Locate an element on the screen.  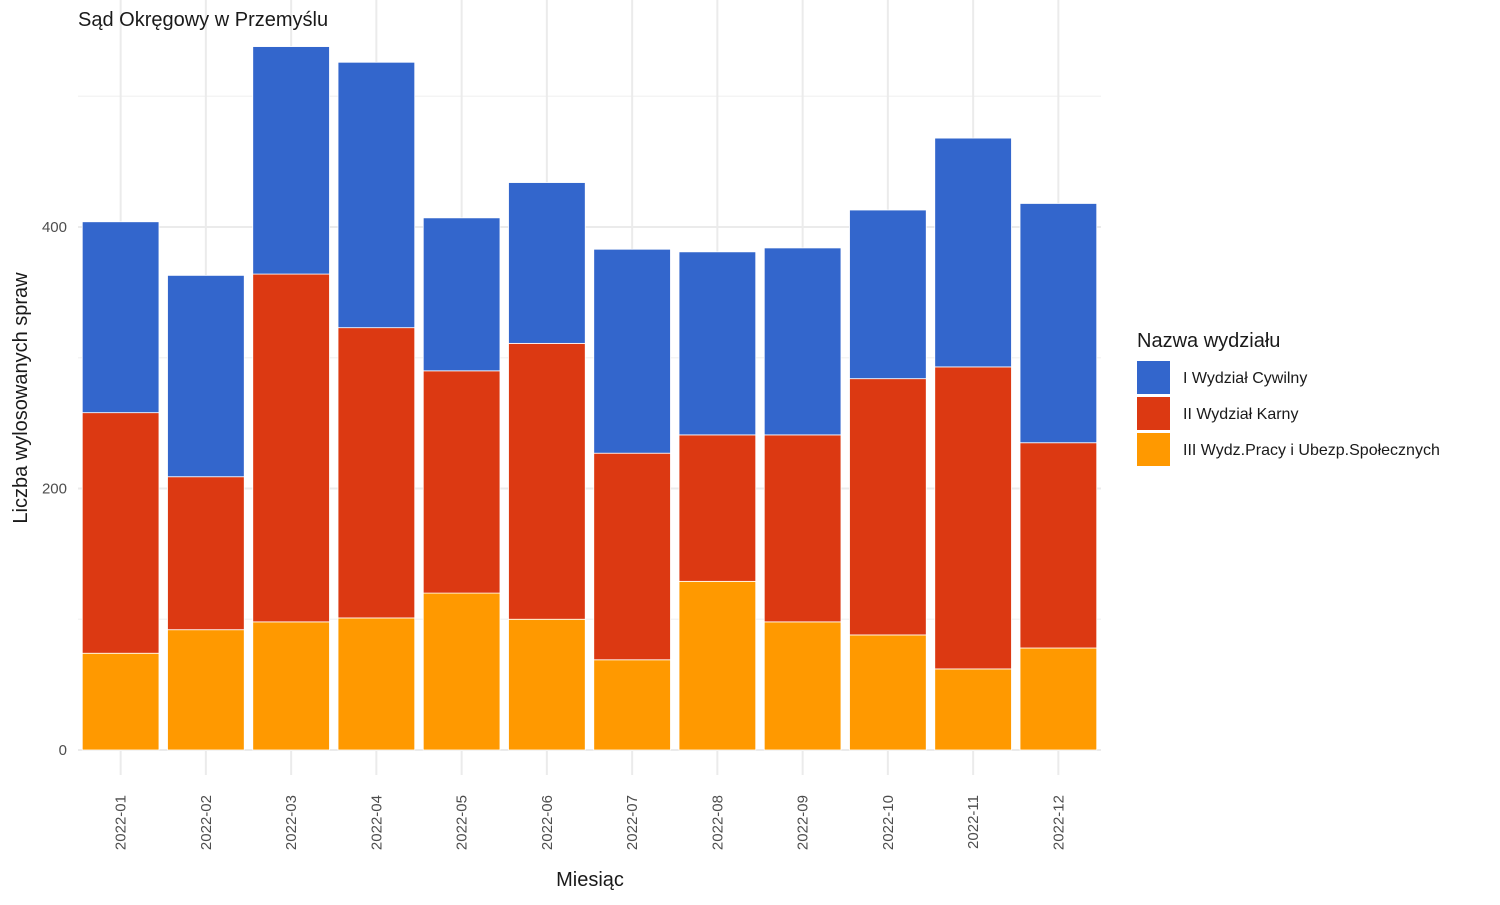
bar-segment: 2022-10 — I Wydział Cywilny: 129 is located at coordinates (888, 294).